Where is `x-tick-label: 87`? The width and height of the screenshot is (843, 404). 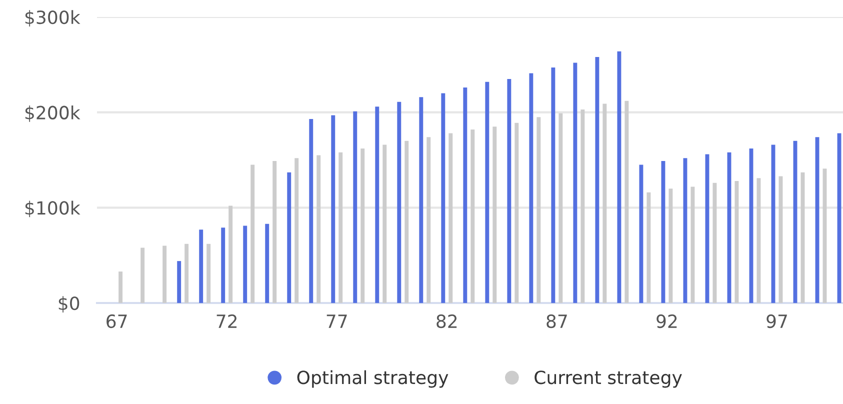 x-tick-label: 87 is located at coordinates (556, 321).